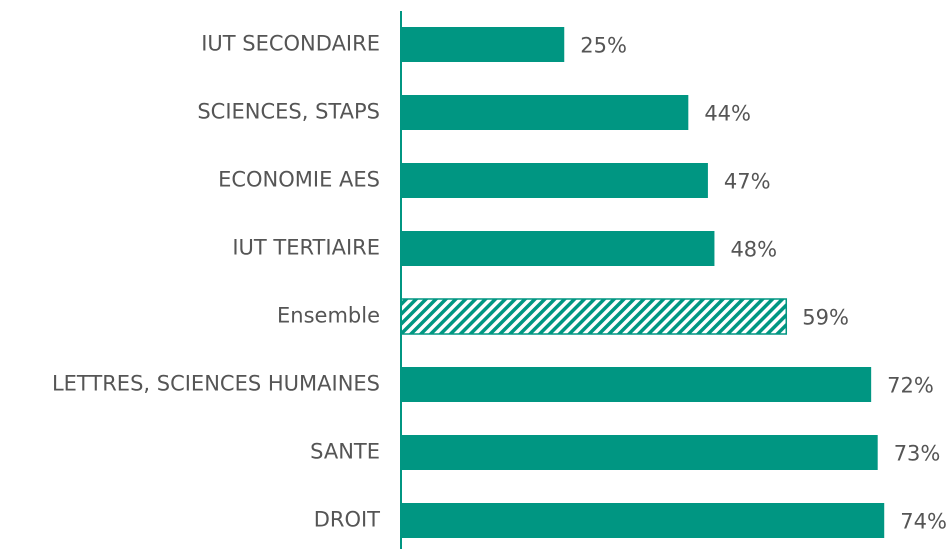 Image resolution: width=948 pixels, height=549 pixels. Describe the element at coordinates (923, 522) in the screenshot. I see `value-label: 74%` at that location.